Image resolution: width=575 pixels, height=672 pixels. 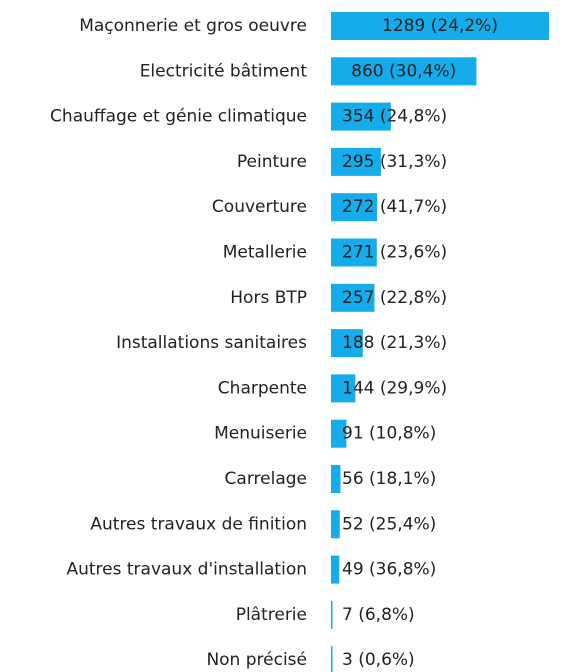 I want to click on value-label: 144 (29,9%), so click(x=394, y=388).